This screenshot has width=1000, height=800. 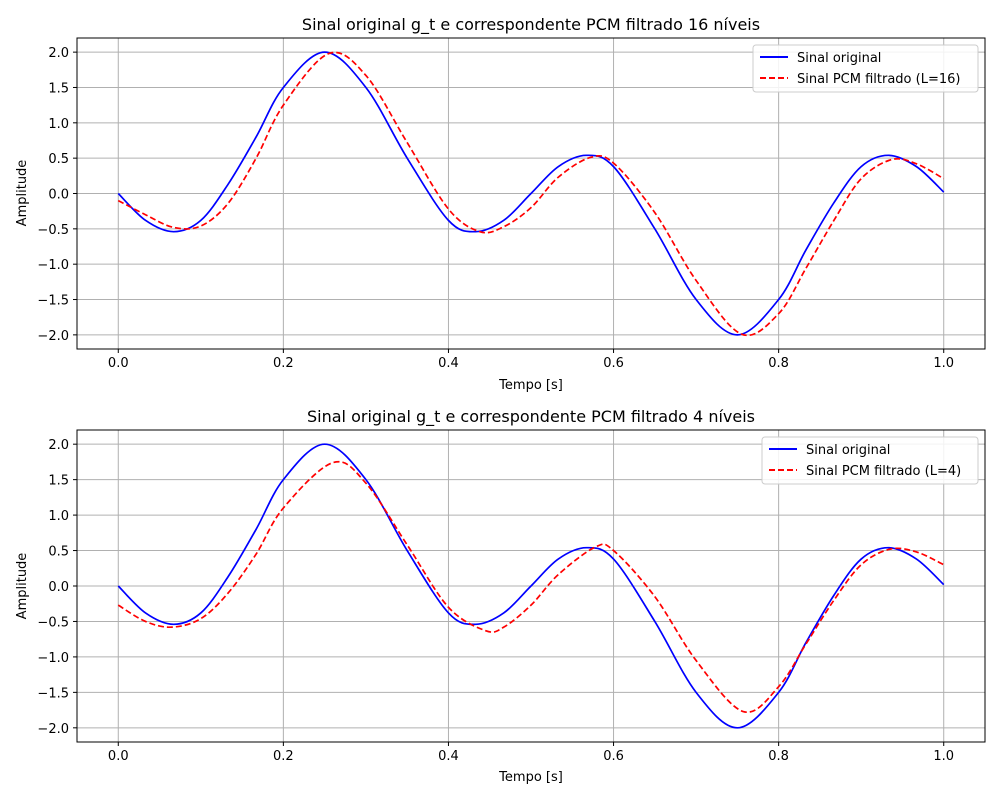 I want to click on chart-top-legend-box, so click(x=865, y=68).